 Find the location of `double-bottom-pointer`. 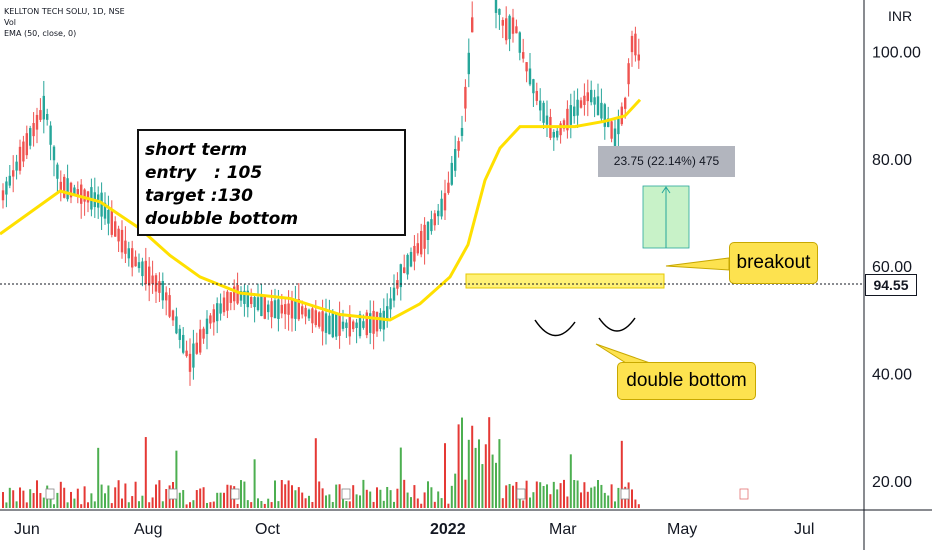

double-bottom-pointer is located at coordinates (623, 353).